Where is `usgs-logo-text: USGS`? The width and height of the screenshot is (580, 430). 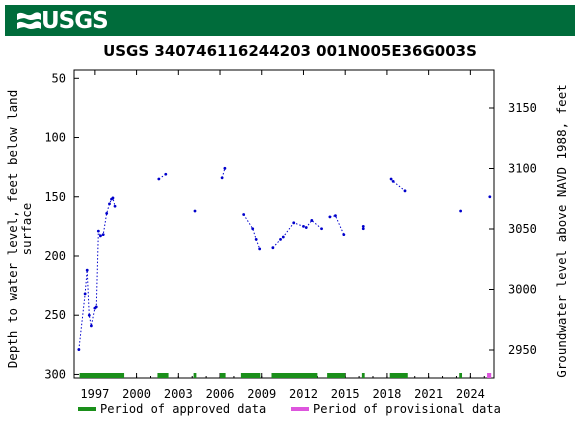
usgs-logo-text: USGS is located at coordinates (75, 21).